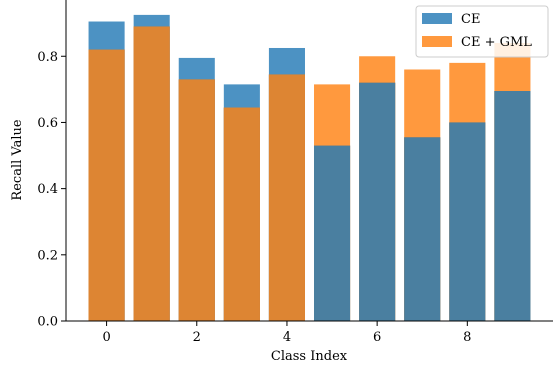 Image resolution: width=553 pixels, height=371 pixels. I want to click on legend-swatch-ce, so click(437, 18).